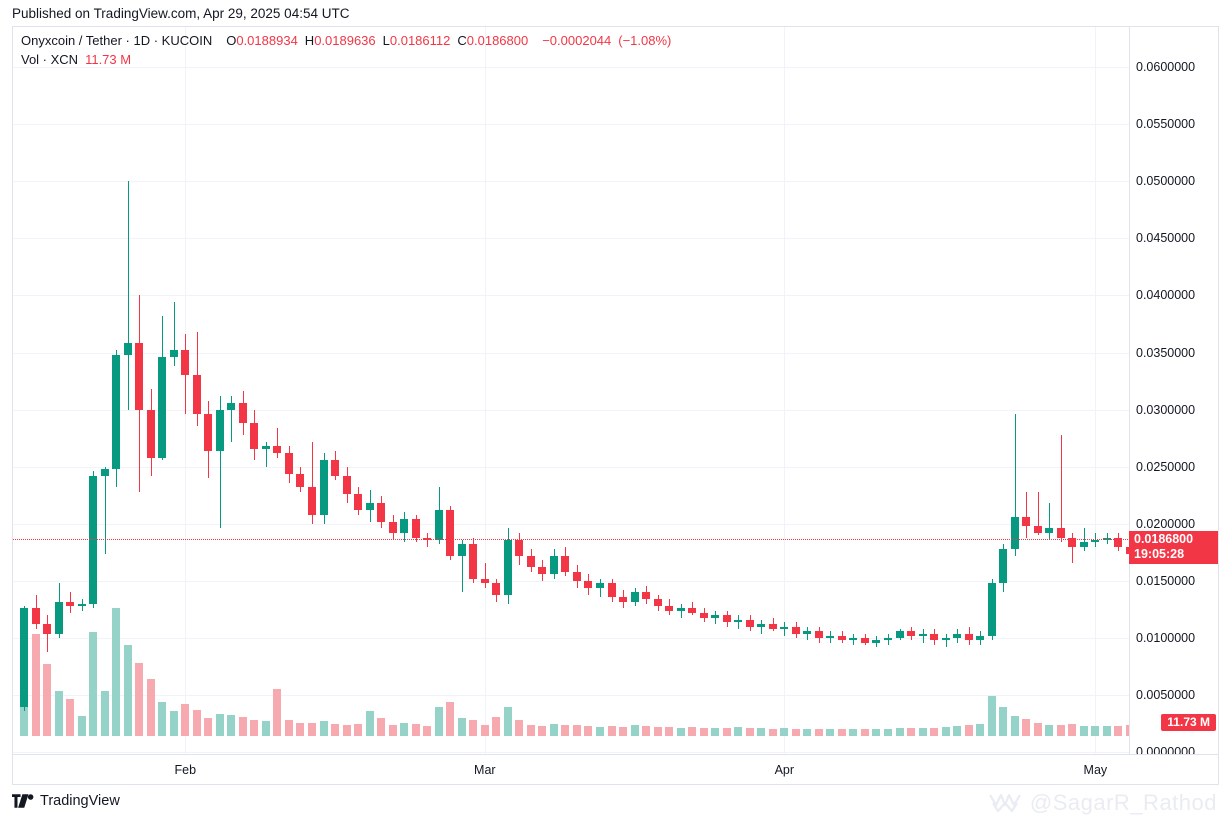 The image size is (1231, 822). What do you see at coordinates (1166, 352) in the screenshot?
I see `price-axis-tick: 0.0350000` at bounding box center [1166, 352].